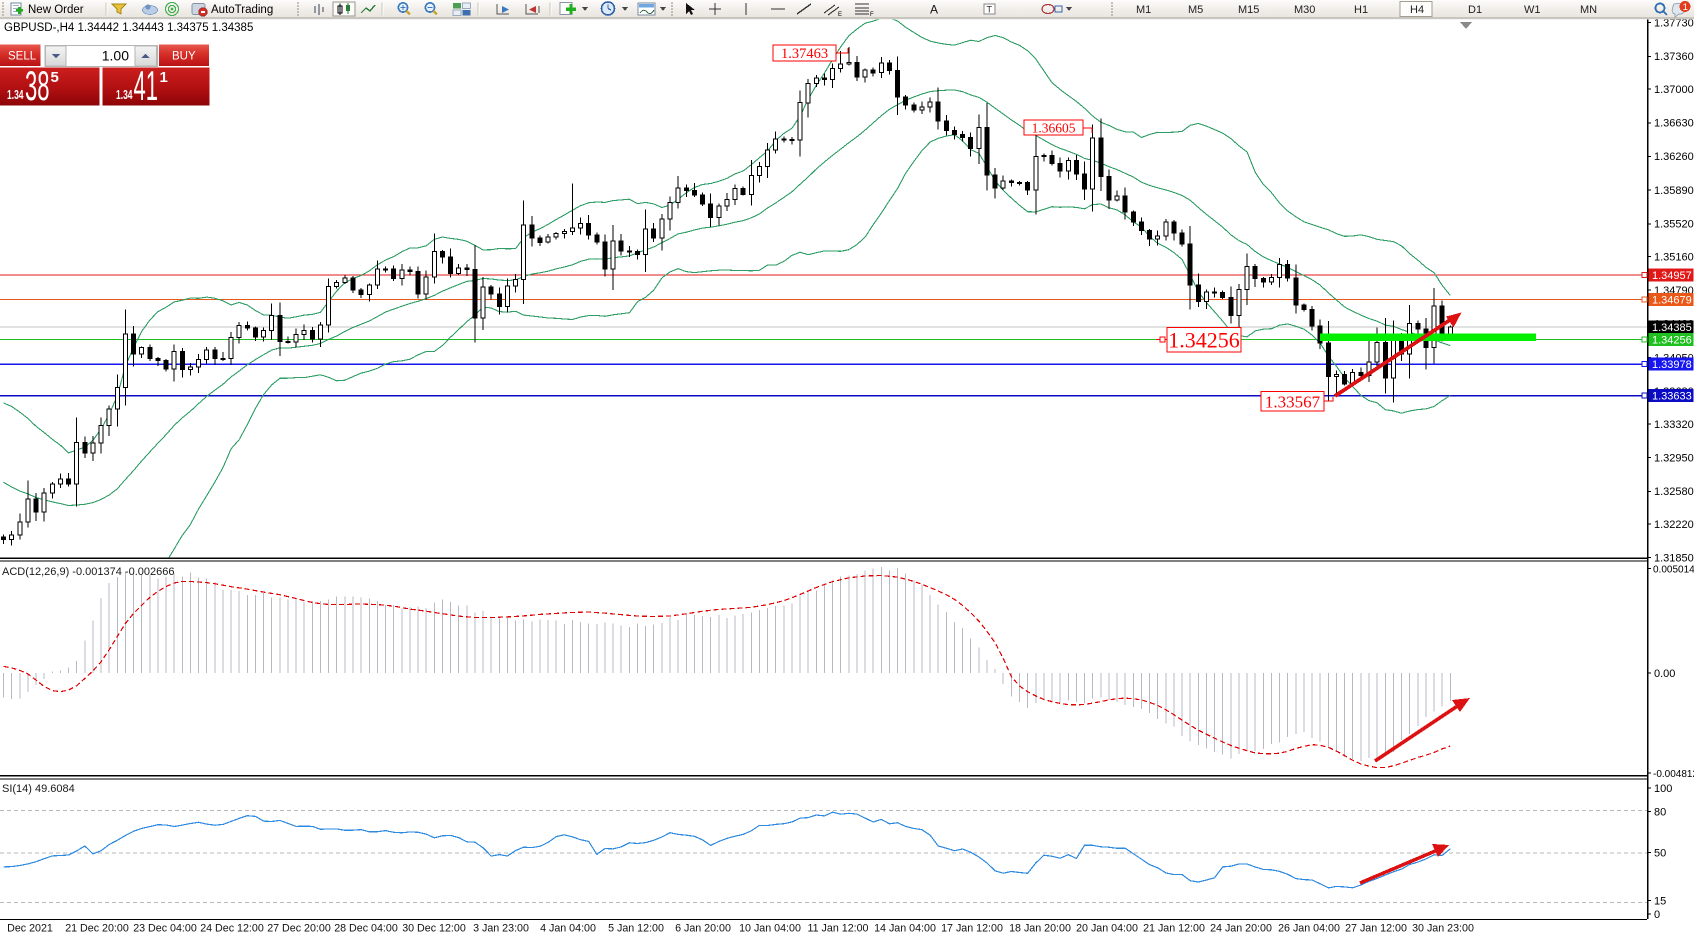 Image resolution: width=1694 pixels, height=934 pixels. Describe the element at coordinates (115, 56) in the screenshot. I see `svg-text: 1.00` at that location.